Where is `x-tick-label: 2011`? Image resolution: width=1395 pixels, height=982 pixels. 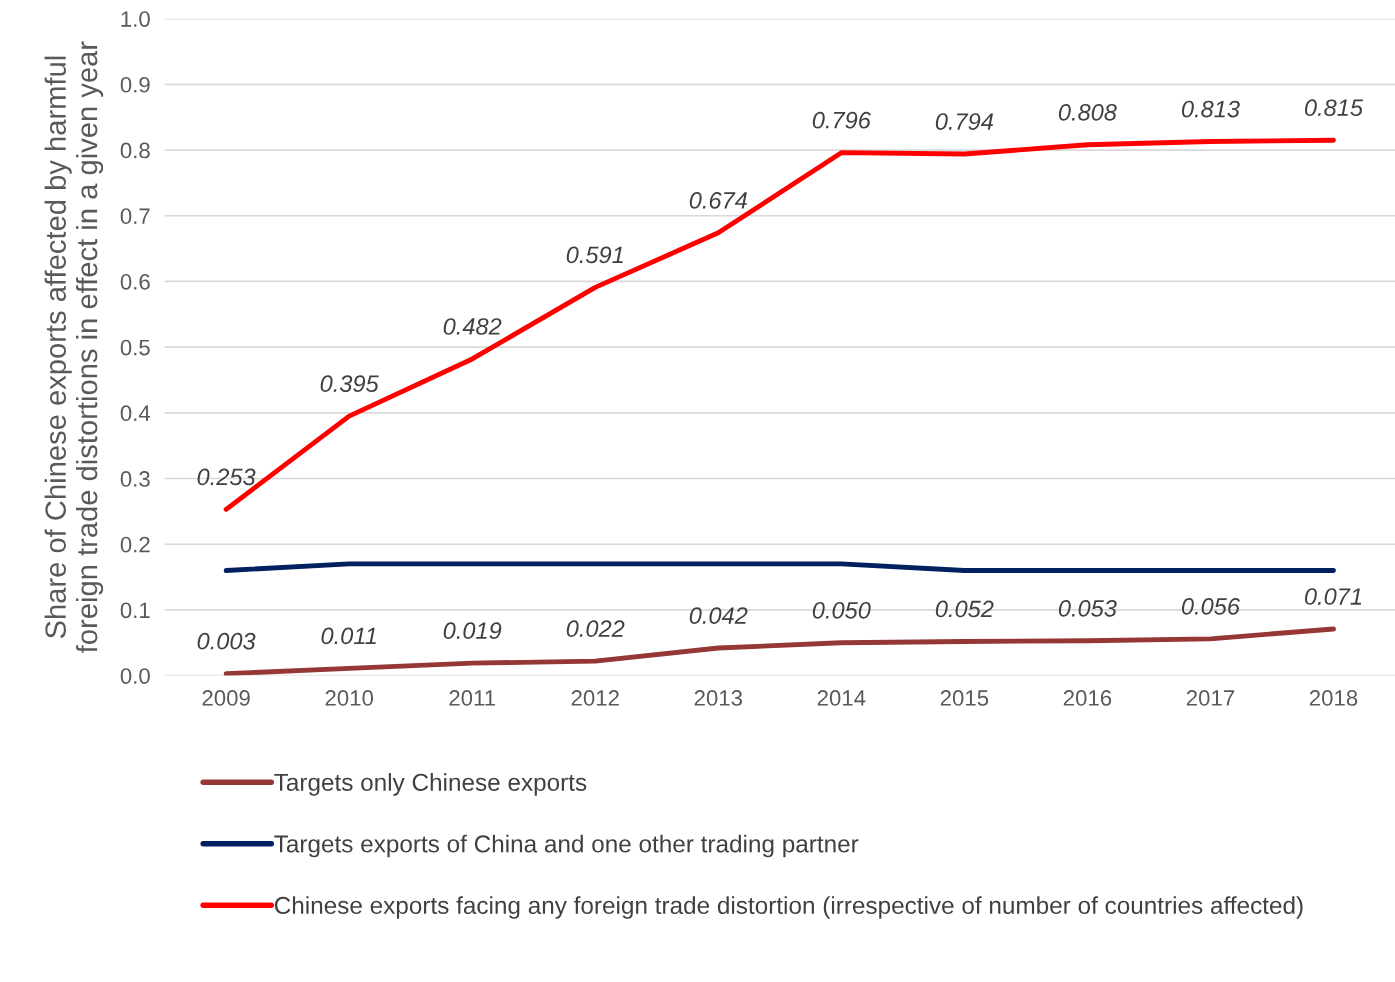 x-tick-label: 2011 is located at coordinates (472, 698).